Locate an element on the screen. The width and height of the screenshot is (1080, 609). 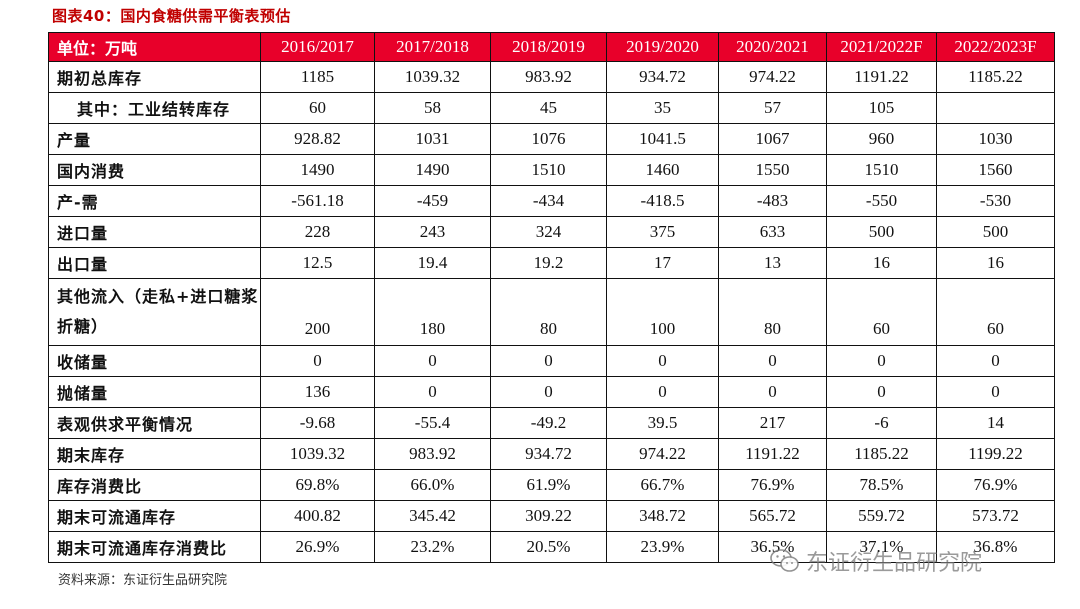
table-cell: 1067 is located at coordinates (772, 139).